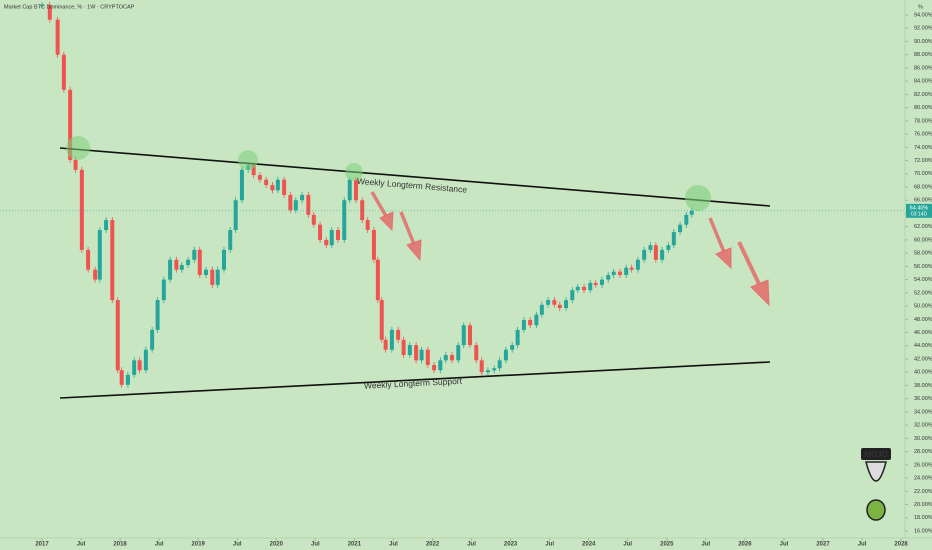 The width and height of the screenshot is (932, 550). Describe the element at coordinates (923, 55) in the screenshot. I see `y-tick-label: 88.00%` at that location.